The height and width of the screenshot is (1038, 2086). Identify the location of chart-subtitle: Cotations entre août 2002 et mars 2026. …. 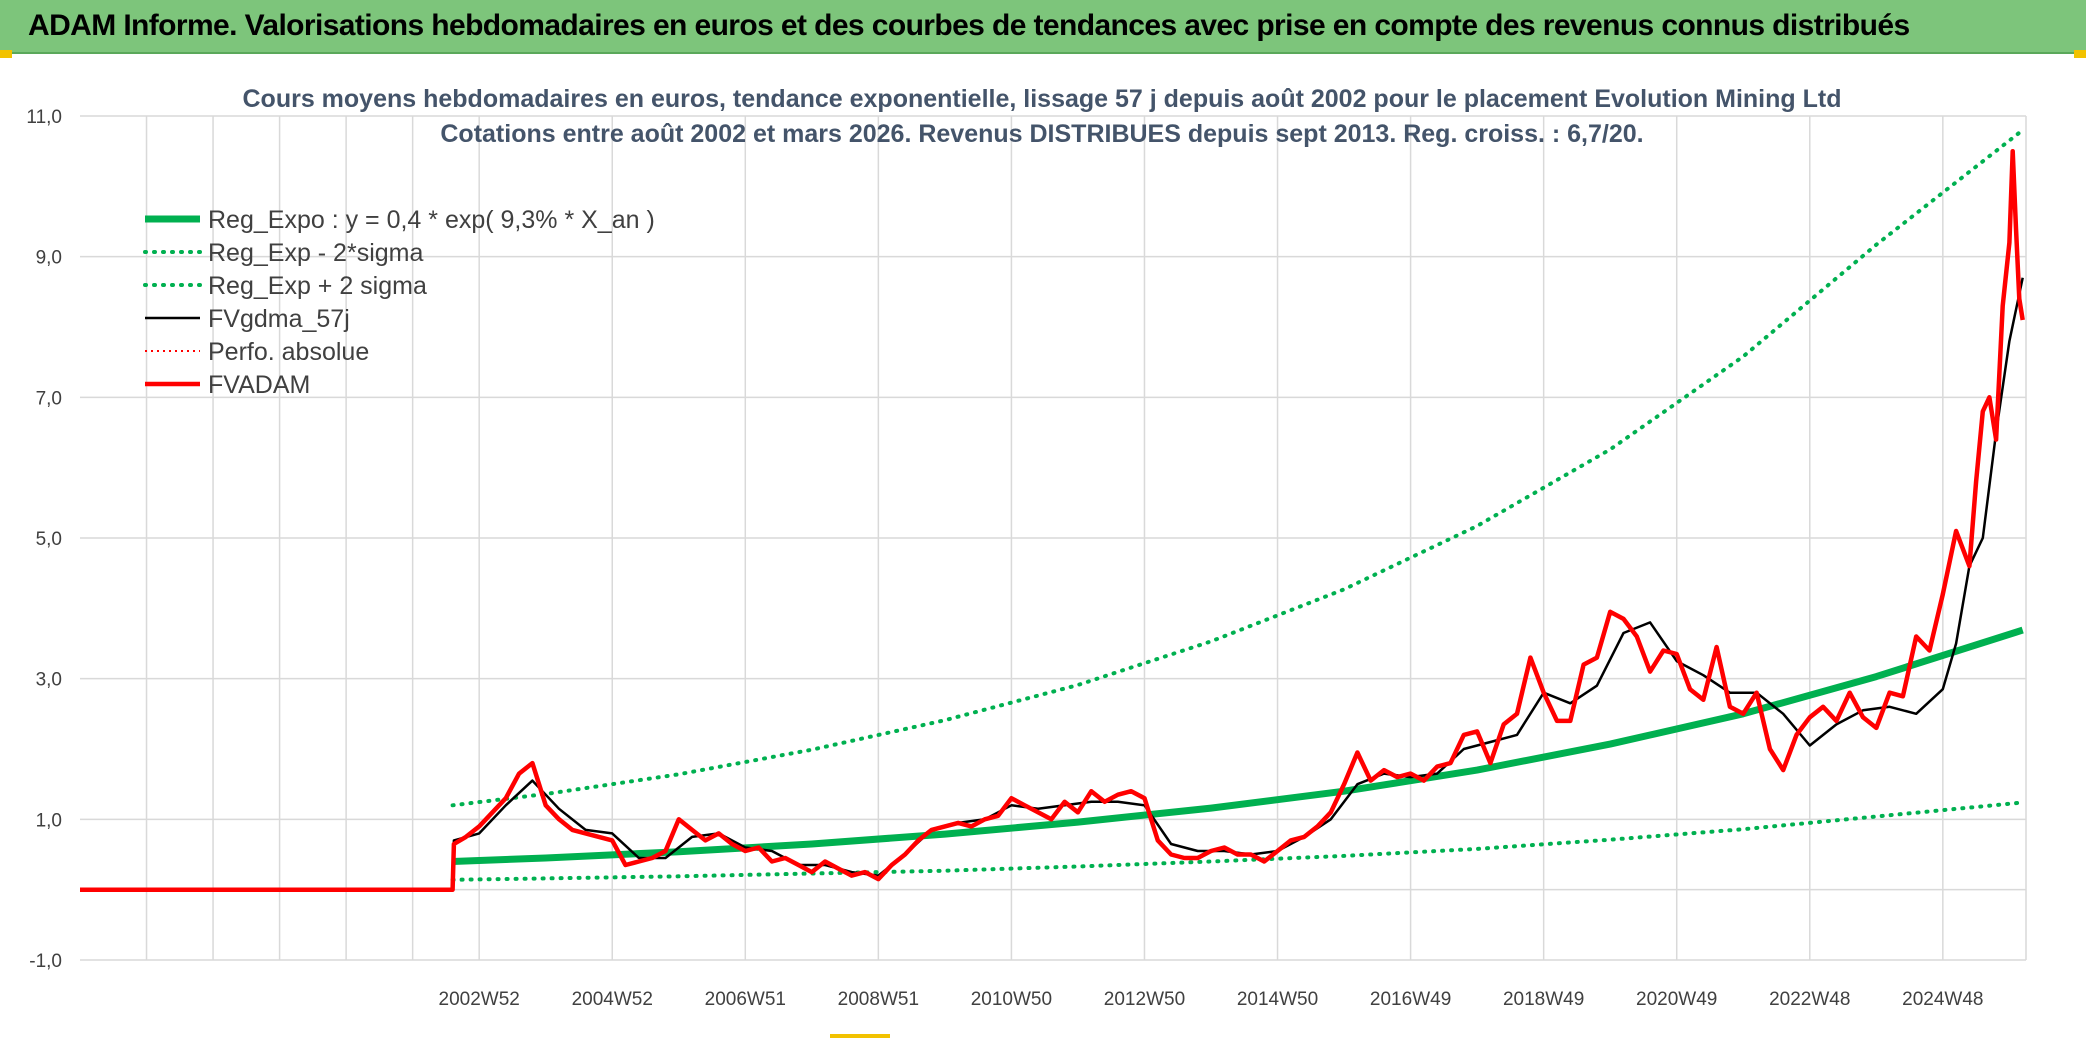
(1041, 134).